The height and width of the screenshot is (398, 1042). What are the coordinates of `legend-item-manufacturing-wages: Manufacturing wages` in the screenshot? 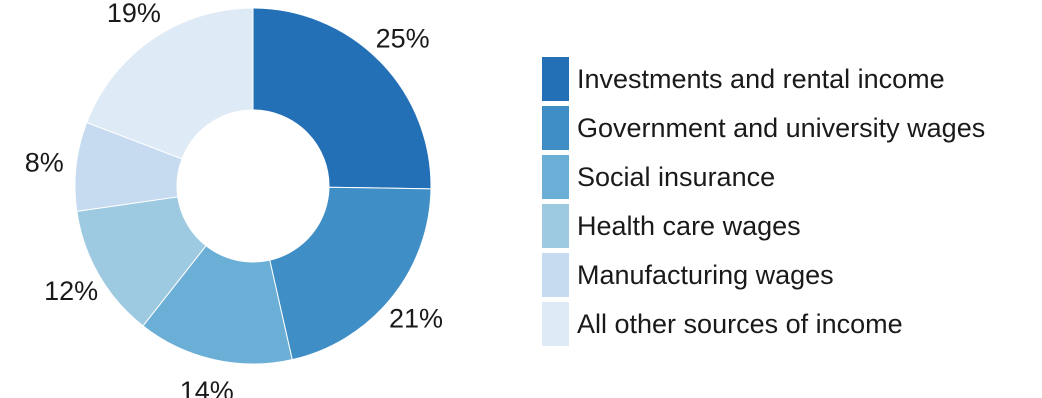 It's located at (789, 275).